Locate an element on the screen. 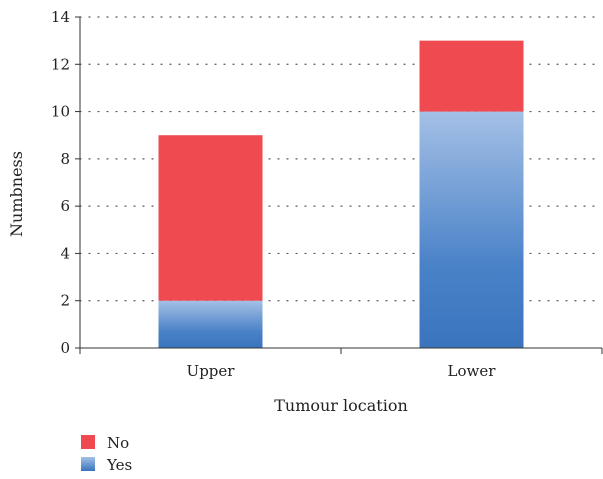 The height and width of the screenshot is (479, 603). legend-swatch-no is located at coordinates (88, 442).